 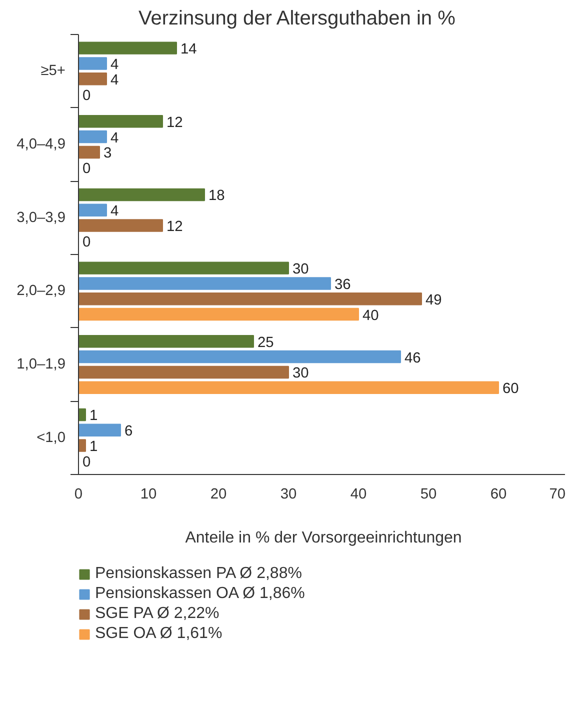 I want to click on legend-label: Pensionskassen OA Ø 1,86%, so click(x=200, y=594).